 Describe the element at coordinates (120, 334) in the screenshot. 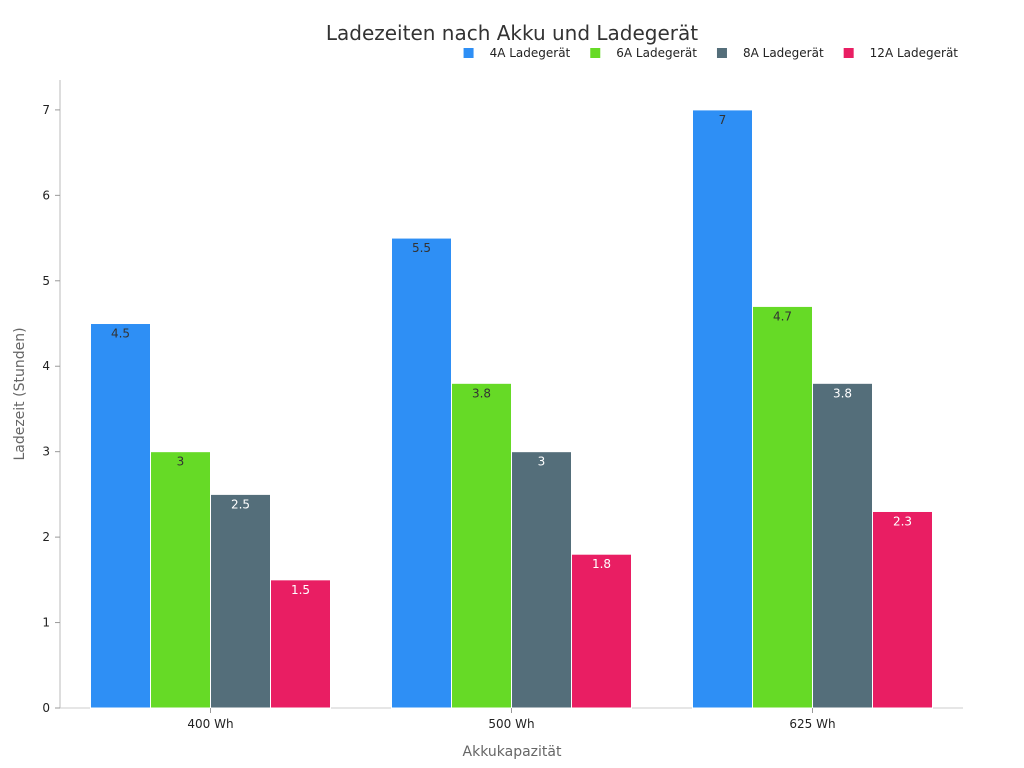

I see `bar-value-label: 4.5` at that location.